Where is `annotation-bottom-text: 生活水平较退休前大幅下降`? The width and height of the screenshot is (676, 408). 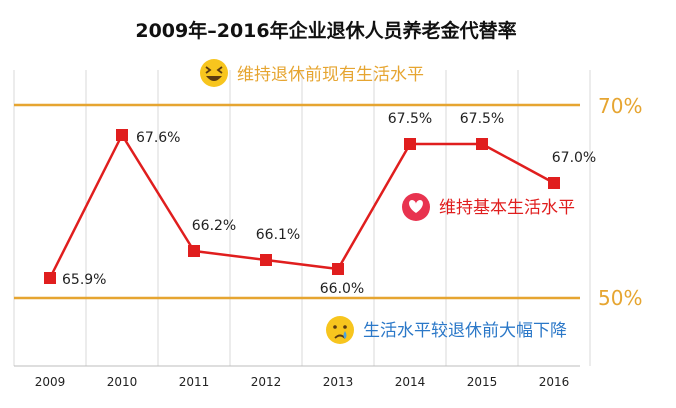
annotation-bottom-text: 生活水平较退休前大幅下降 is located at coordinates (465, 331).